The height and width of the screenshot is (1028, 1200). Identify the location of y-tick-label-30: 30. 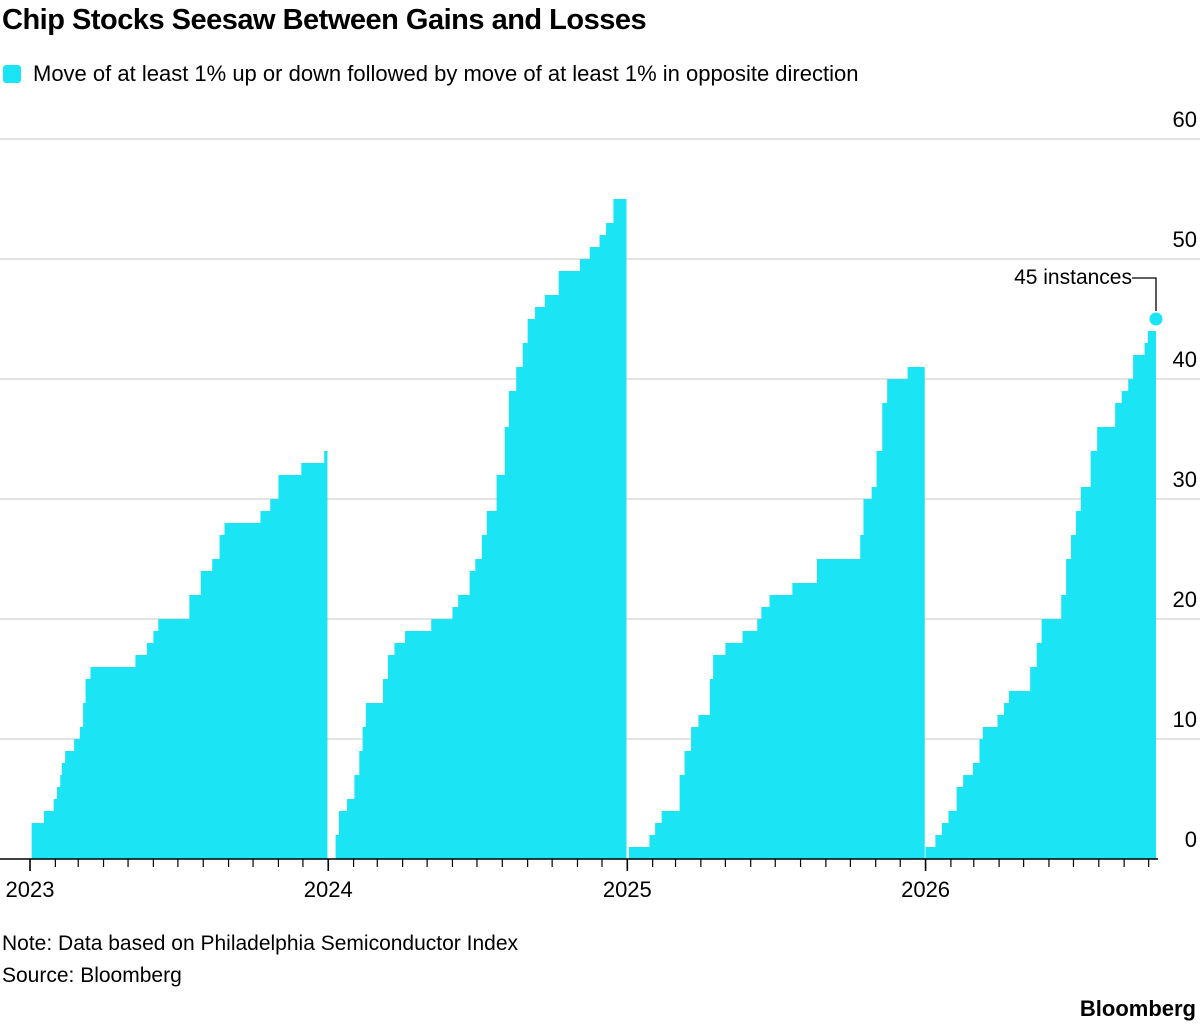
(1185, 479).